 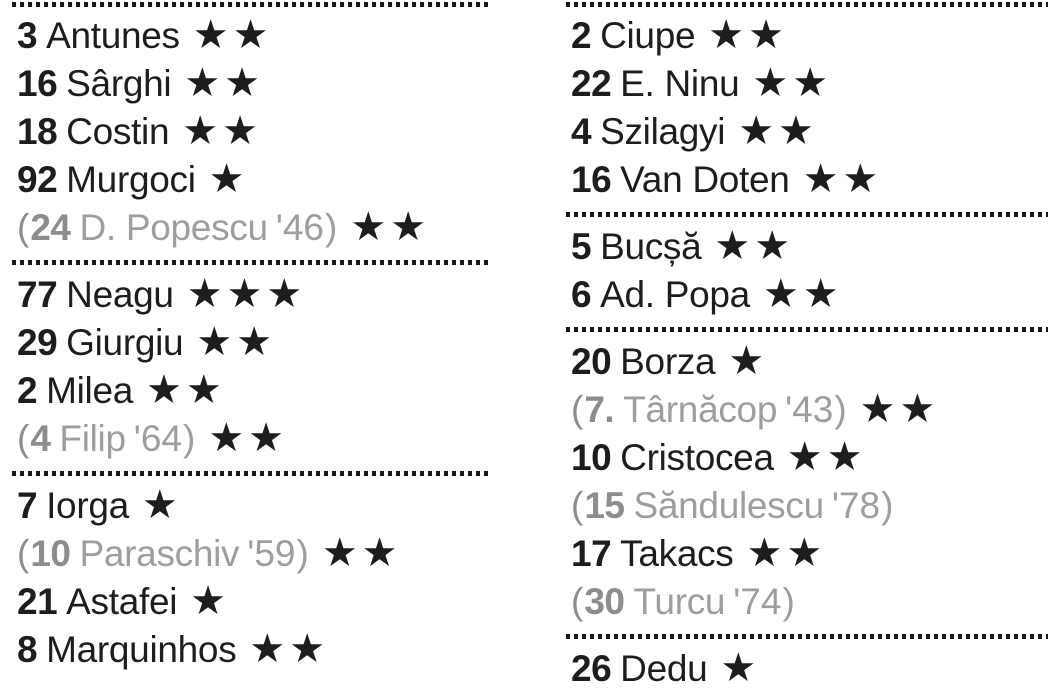 I want to click on player-number: 26, so click(x=591, y=668).